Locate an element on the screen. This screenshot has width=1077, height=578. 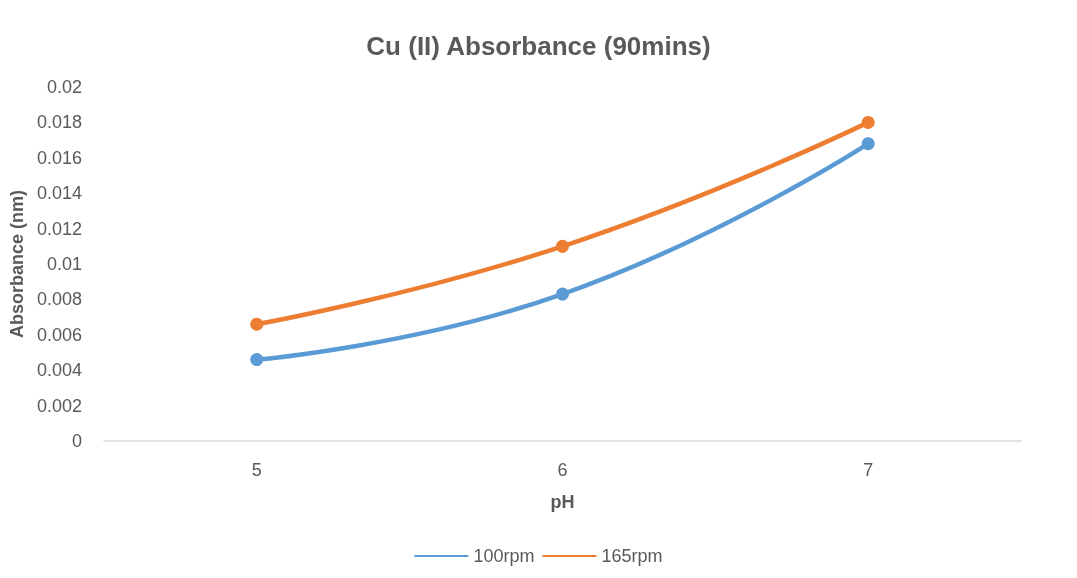
y-tick-label: 0.018 is located at coordinates (59, 122).